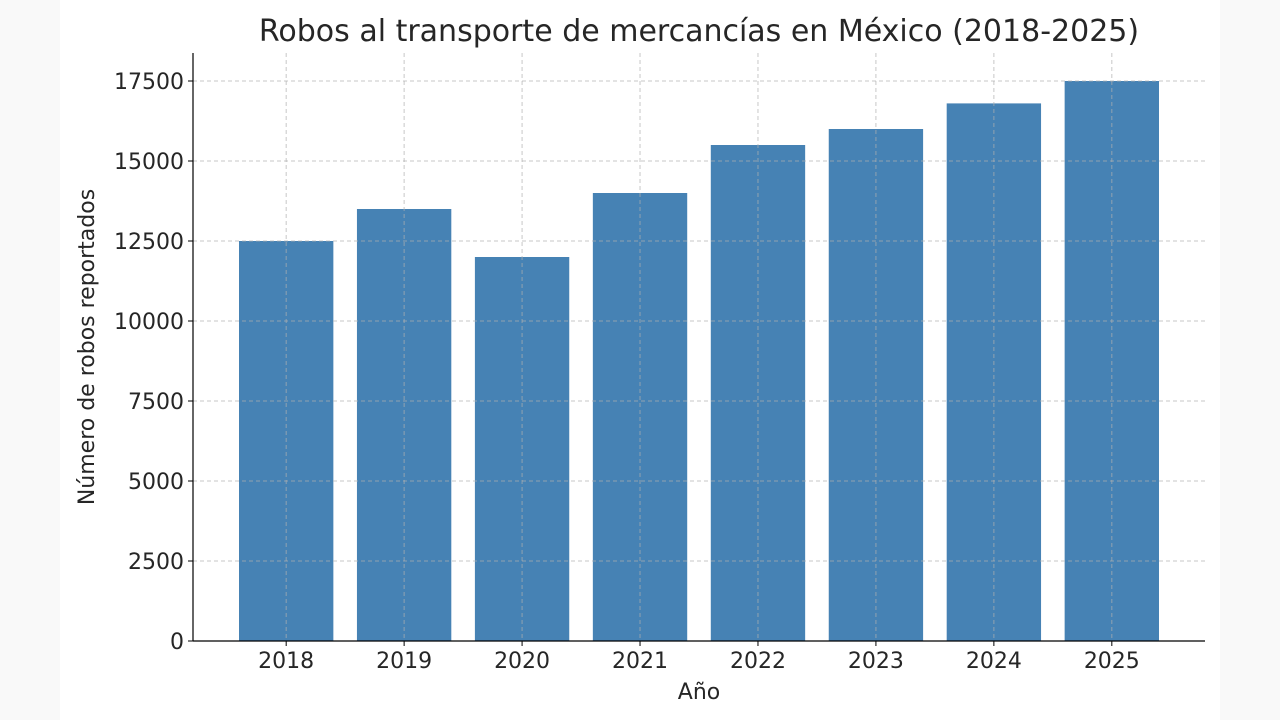 Image resolution: width=1280 pixels, height=720 pixels. Describe the element at coordinates (404, 661) in the screenshot. I see `x-tick-label: 2019` at that location.